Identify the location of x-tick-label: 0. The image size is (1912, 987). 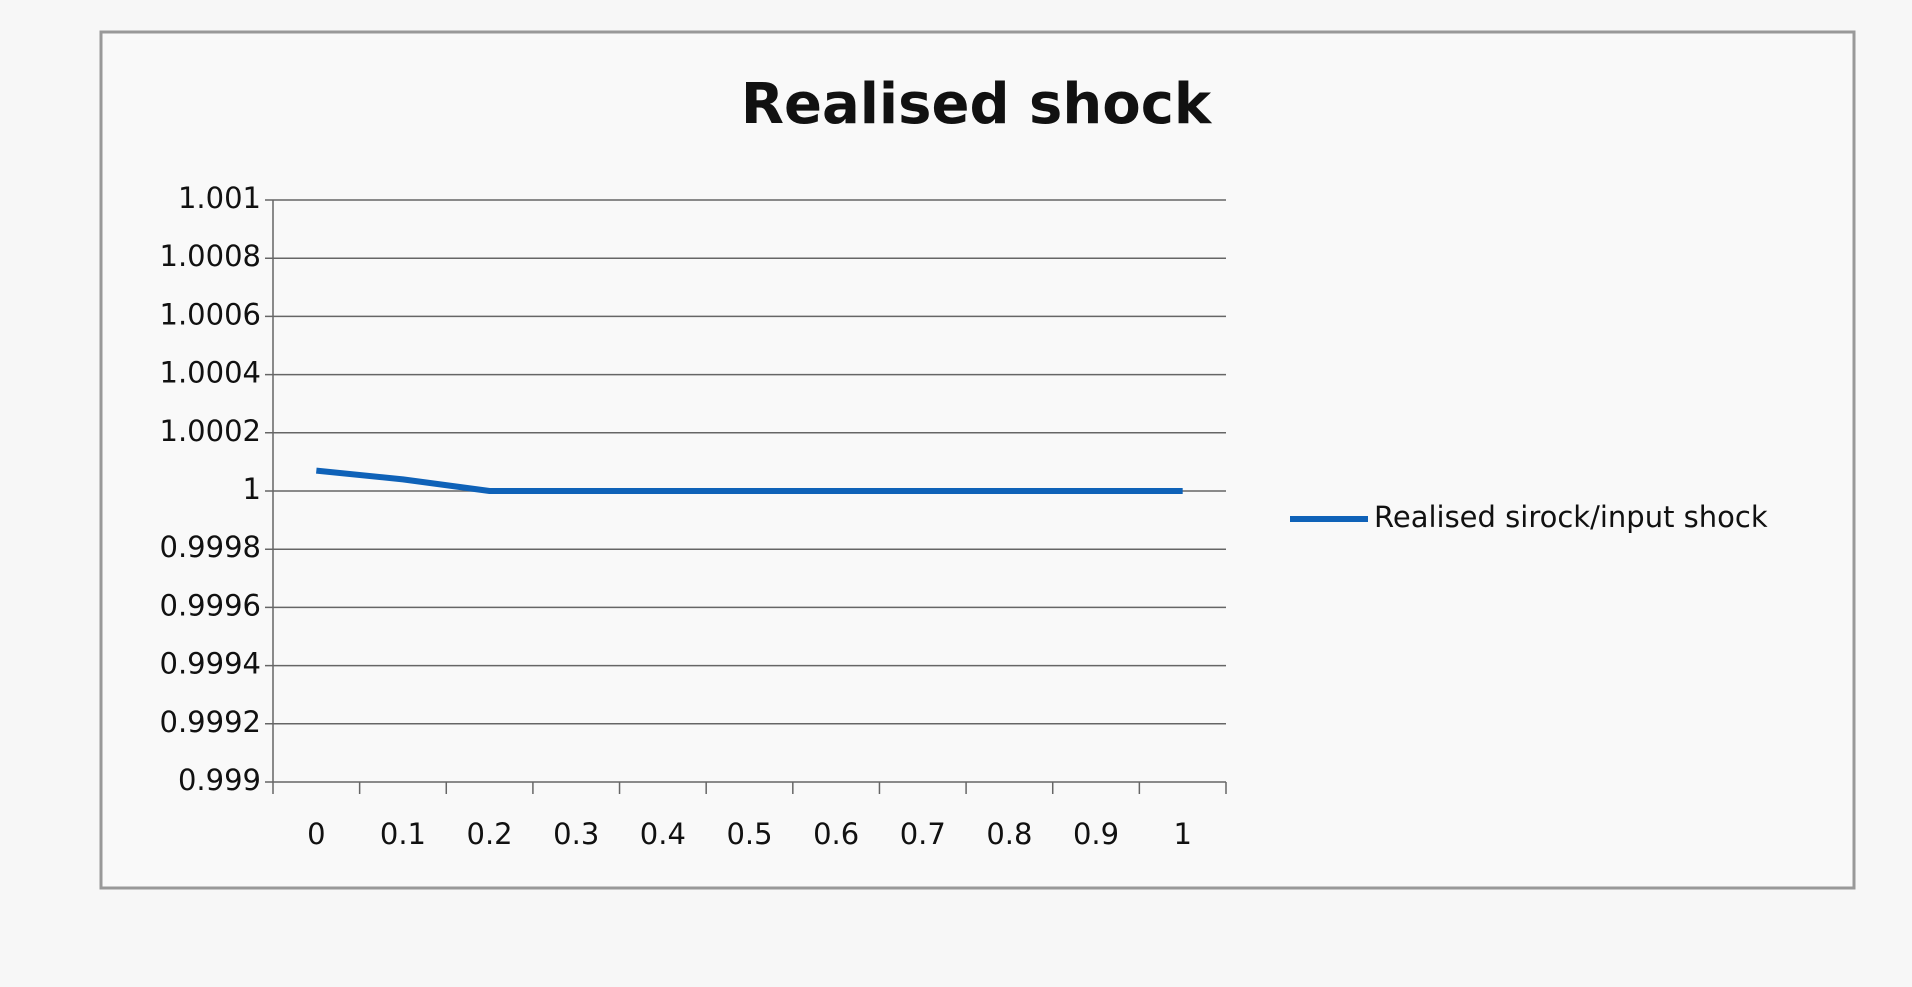
(316, 834).